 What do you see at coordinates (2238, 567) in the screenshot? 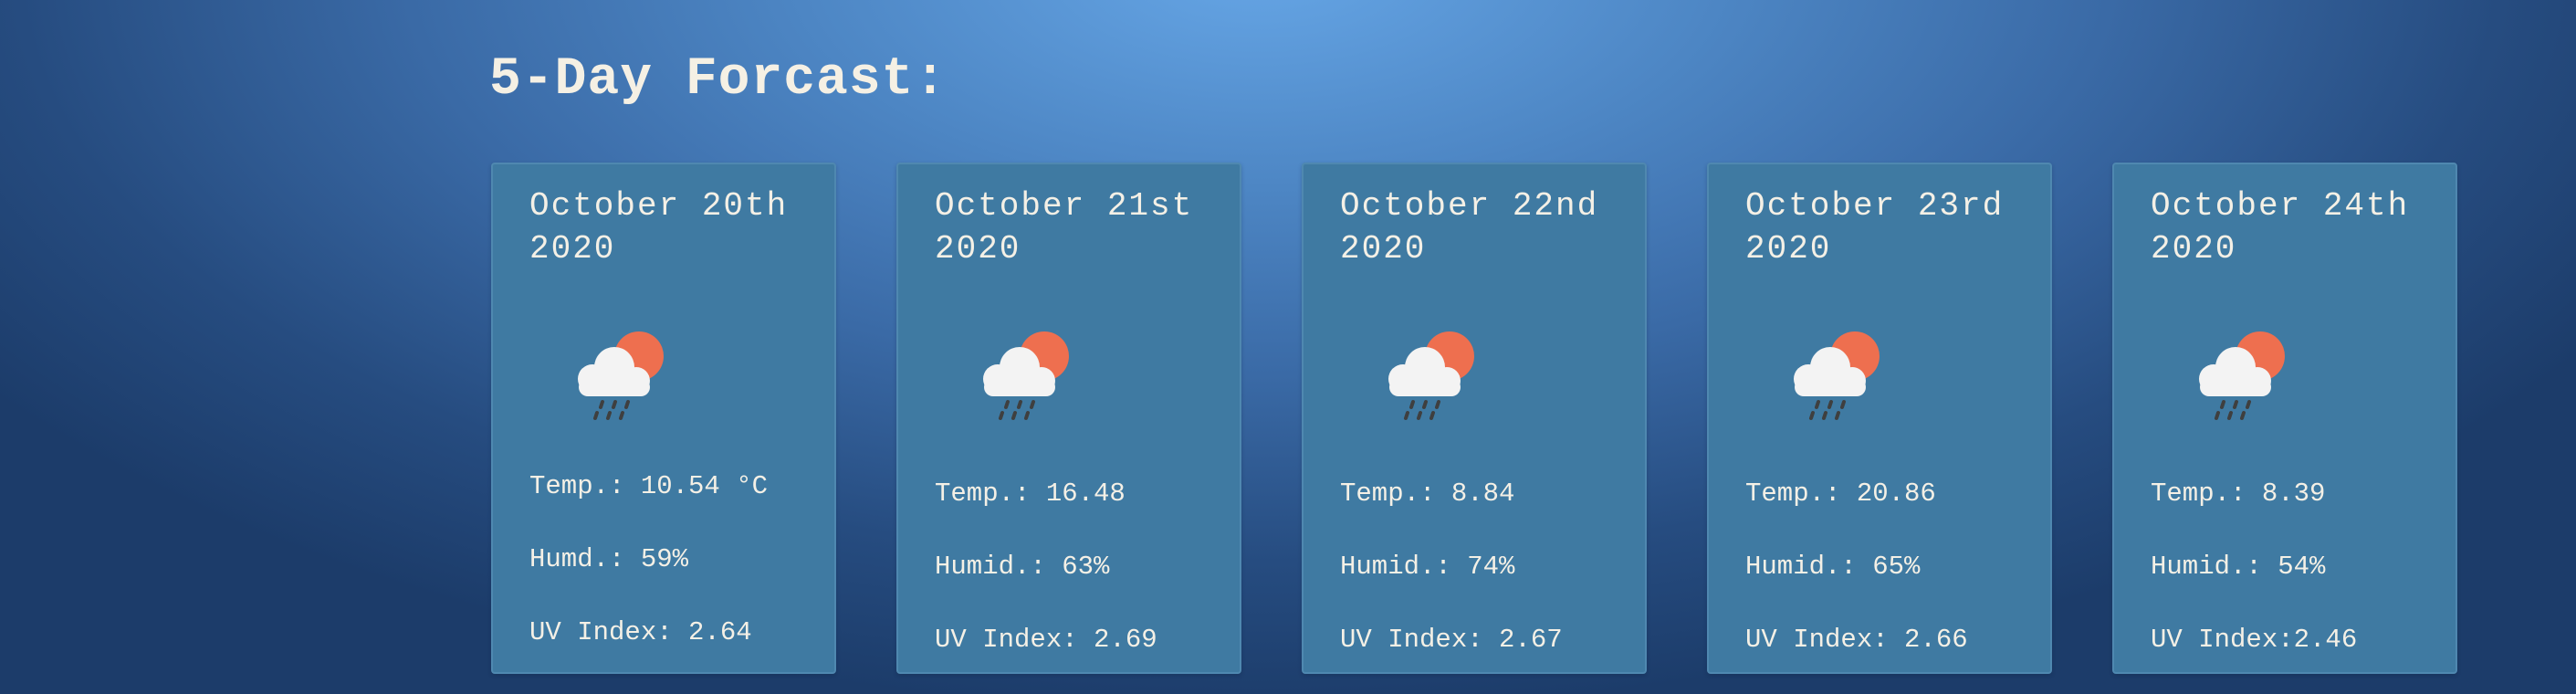
I see `humidity-value: Humid.: 54%` at bounding box center [2238, 567].